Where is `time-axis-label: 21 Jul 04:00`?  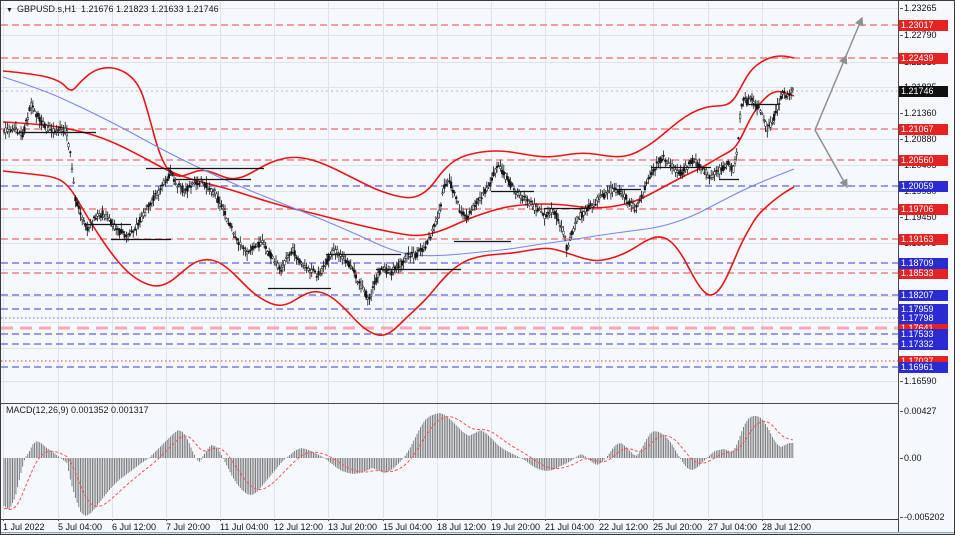
time-axis-label: 21 Jul 04:00 is located at coordinates (570, 525).